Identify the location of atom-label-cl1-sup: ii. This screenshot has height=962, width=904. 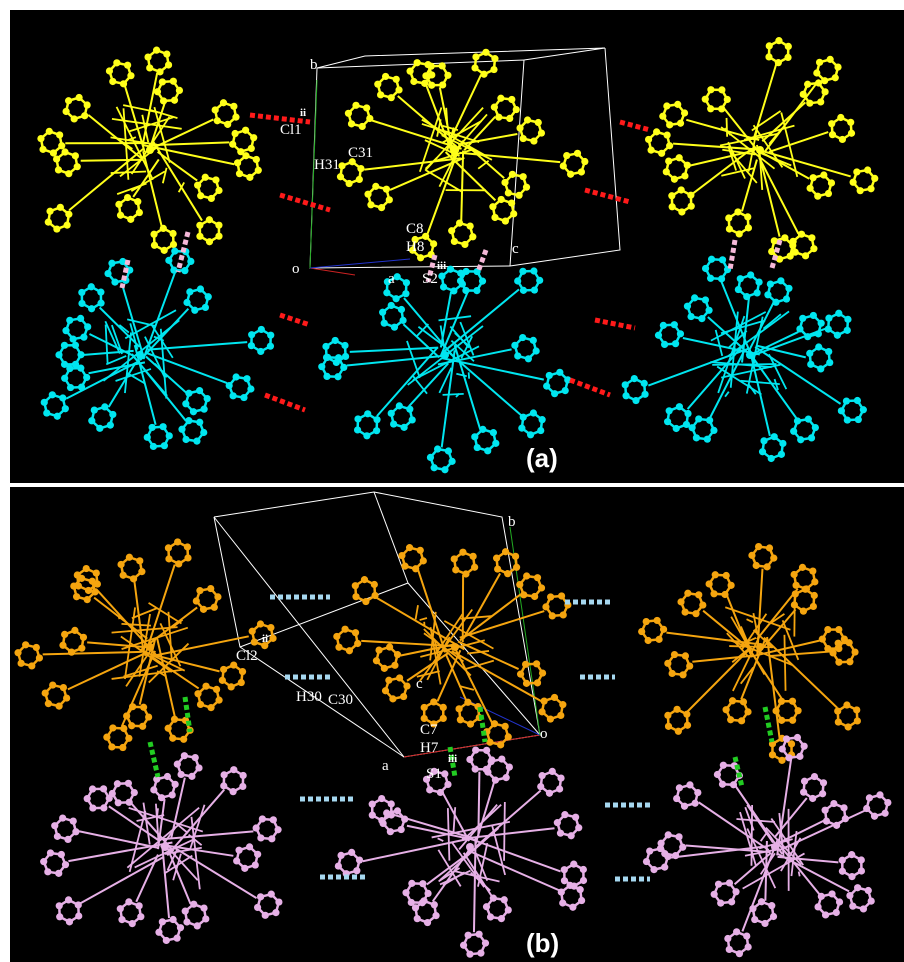
(303, 113).